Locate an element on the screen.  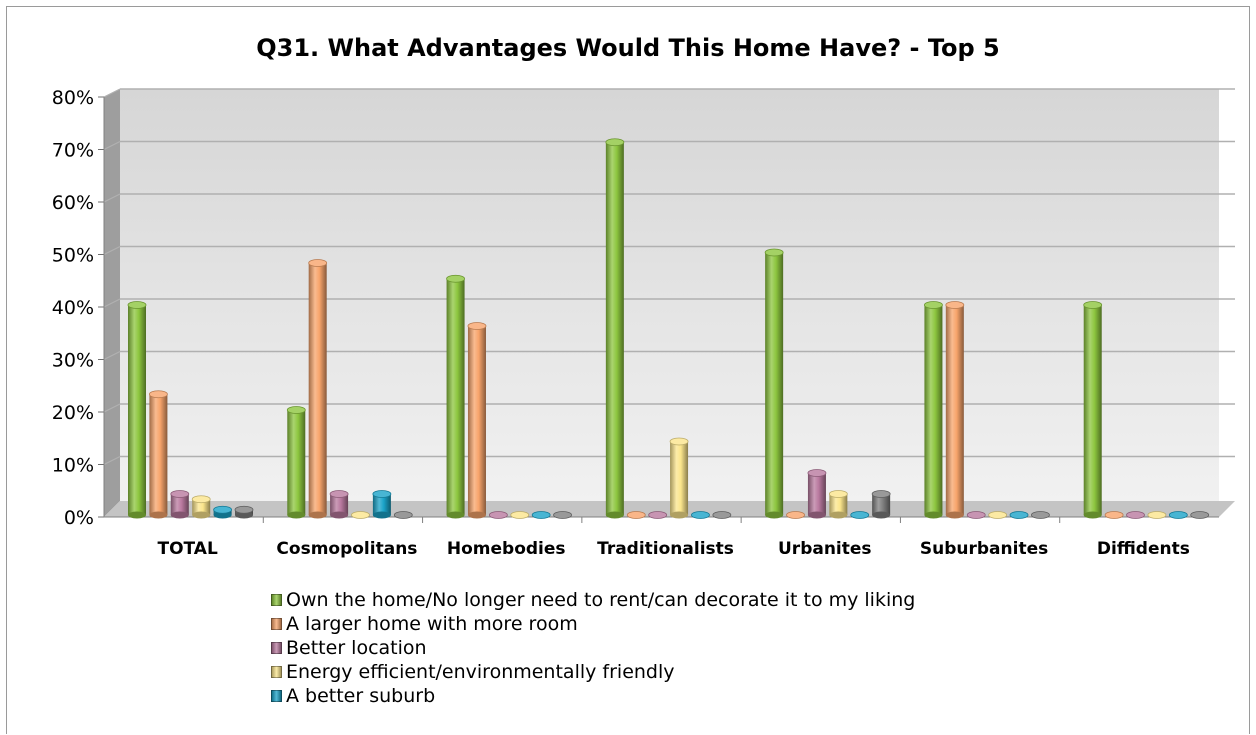
x-category-label: Urbanites is located at coordinates (825, 549).